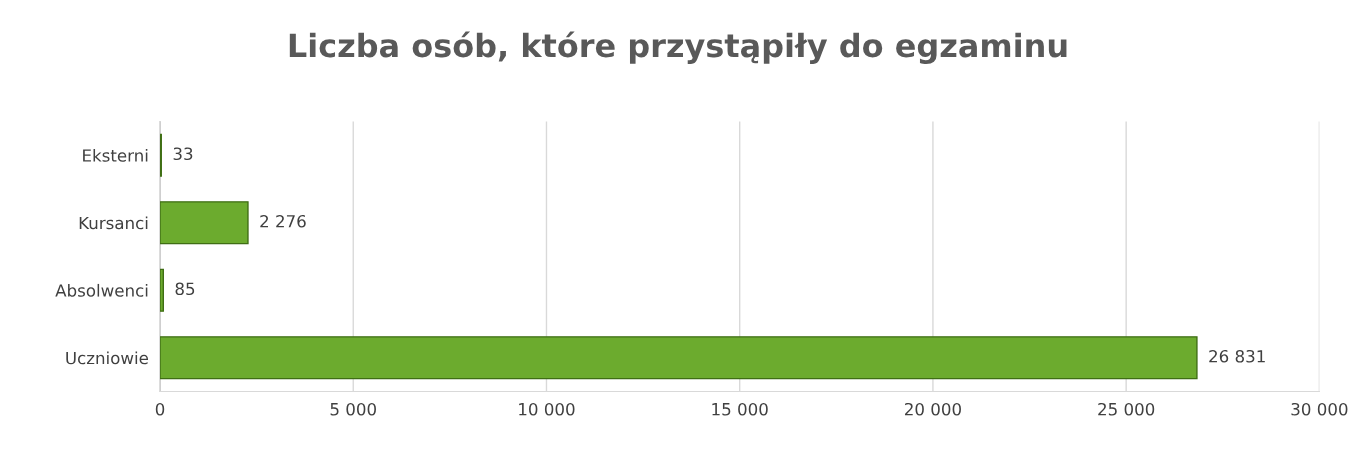  I want to click on x-tick-label: 25 000, so click(1126, 409).